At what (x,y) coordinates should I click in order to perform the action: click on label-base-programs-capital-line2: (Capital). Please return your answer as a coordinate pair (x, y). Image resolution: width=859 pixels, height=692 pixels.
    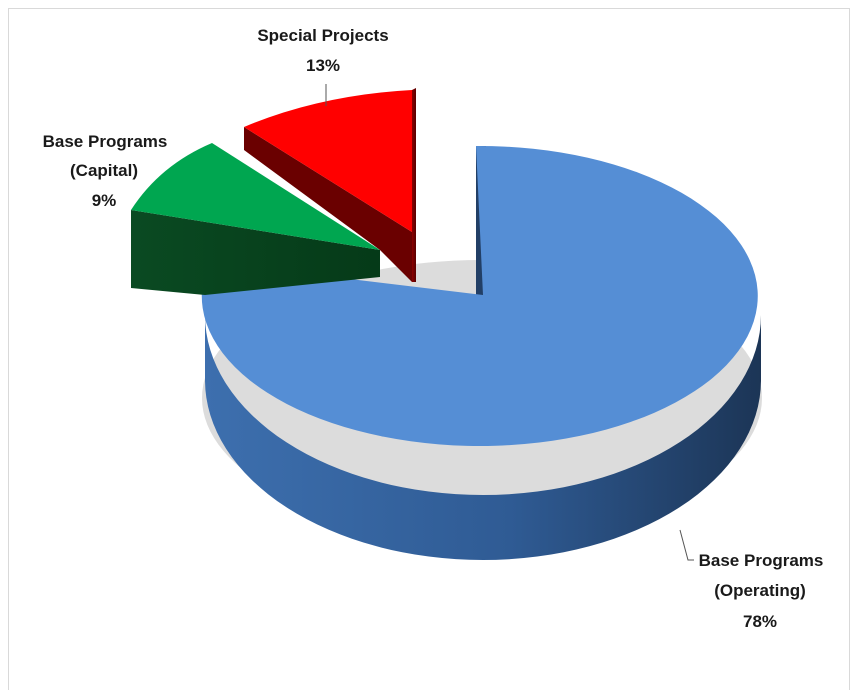
    Looking at the image, I should click on (104, 170).